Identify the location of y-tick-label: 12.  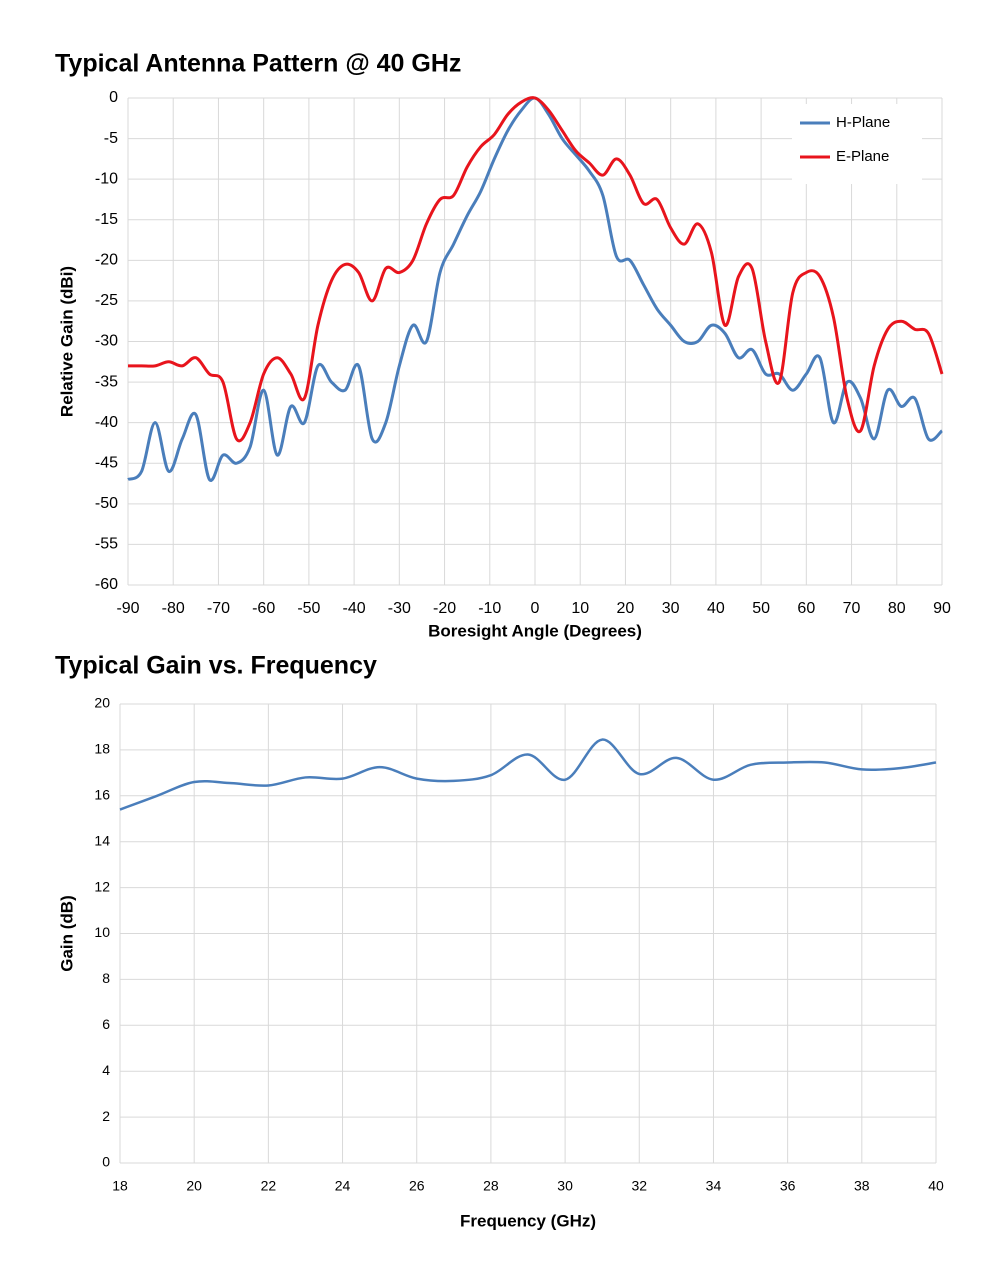
(102, 886).